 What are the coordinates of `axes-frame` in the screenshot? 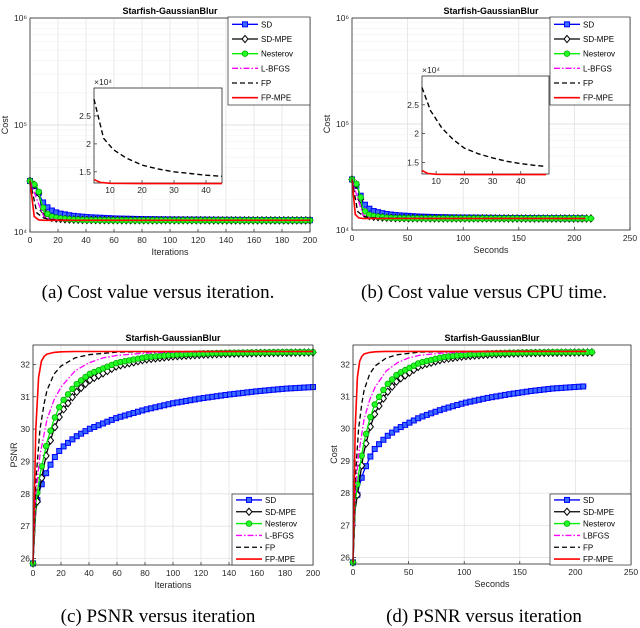 It's located at (491, 124).